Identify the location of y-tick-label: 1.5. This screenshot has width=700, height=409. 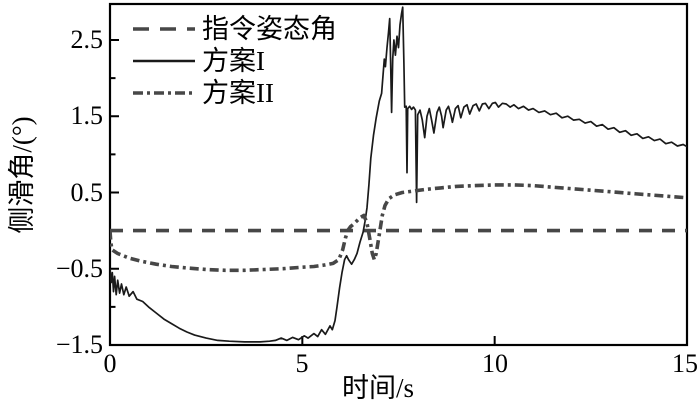
(87, 115).